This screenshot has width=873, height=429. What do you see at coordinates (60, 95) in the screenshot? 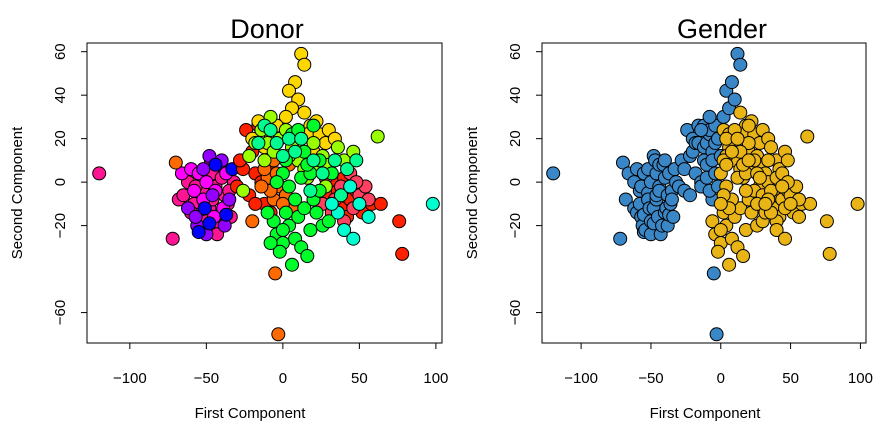
I see `donor-y-tick-label: 40` at bounding box center [60, 95].